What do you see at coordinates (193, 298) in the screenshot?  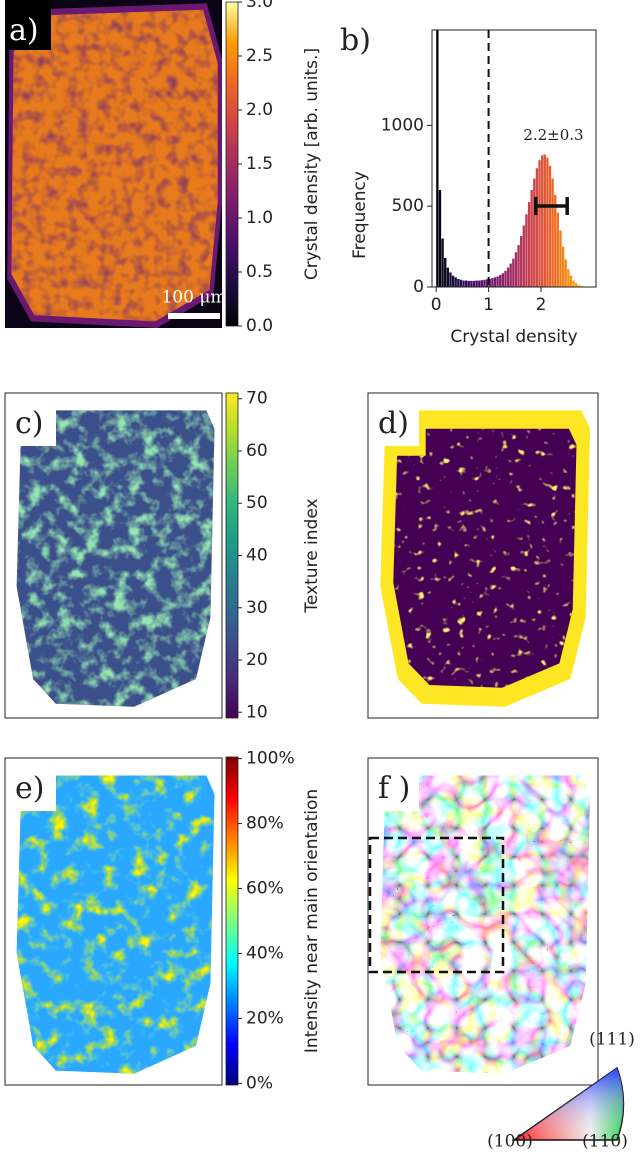 I see `scale-bar-label: 100 μm` at bounding box center [193, 298].